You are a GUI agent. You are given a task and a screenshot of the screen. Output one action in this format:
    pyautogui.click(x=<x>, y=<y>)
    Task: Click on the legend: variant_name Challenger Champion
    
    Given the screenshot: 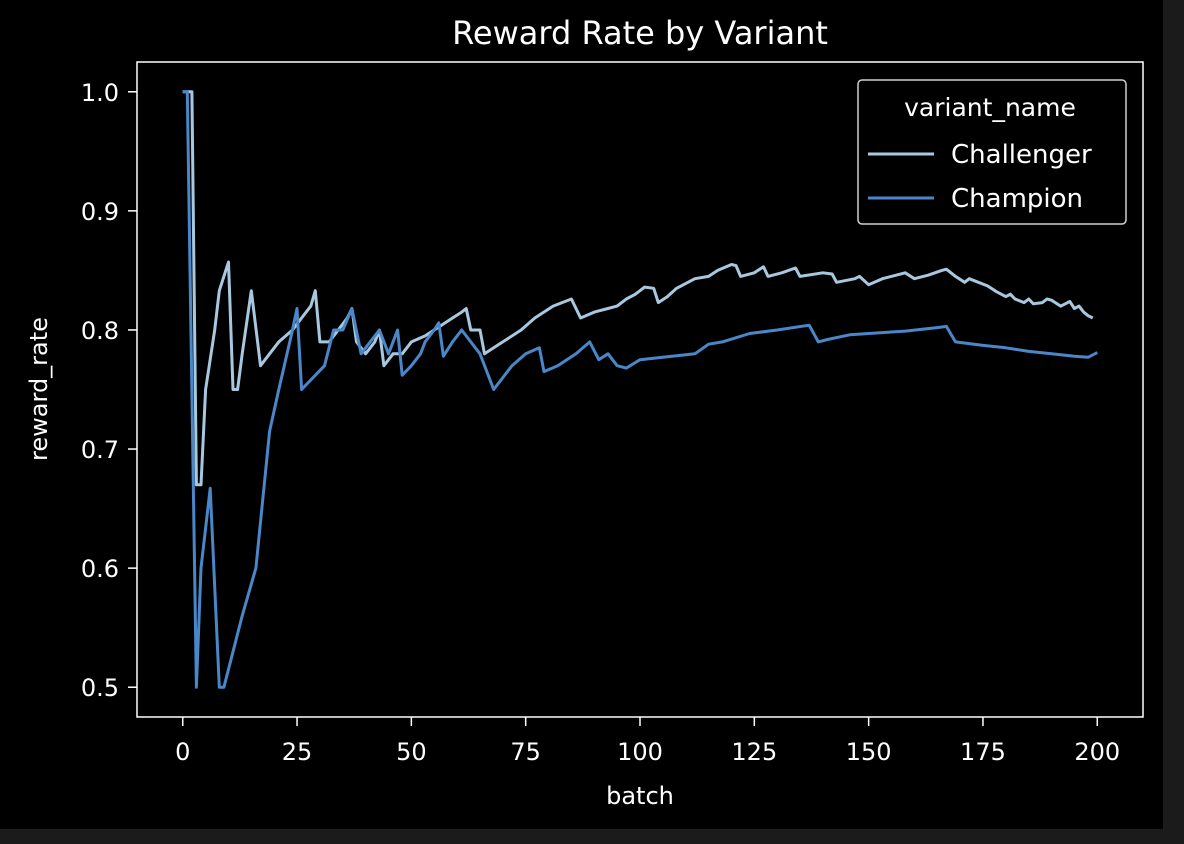 What is the action you would take?
    pyautogui.click(x=992, y=152)
    